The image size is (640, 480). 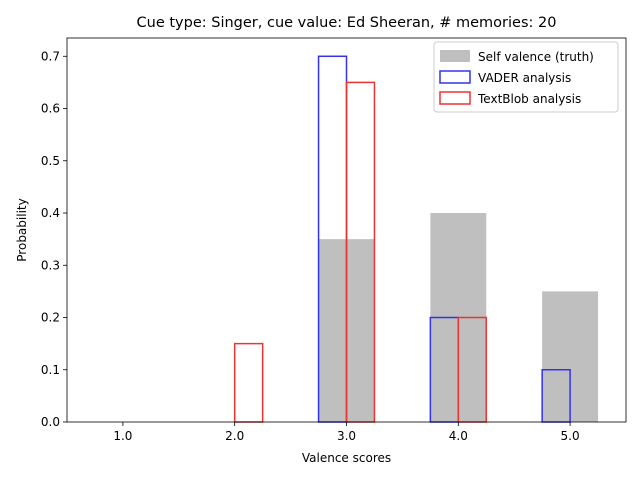 What do you see at coordinates (529, 99) in the screenshot?
I see `legend-label: TextBlob analysis` at bounding box center [529, 99].